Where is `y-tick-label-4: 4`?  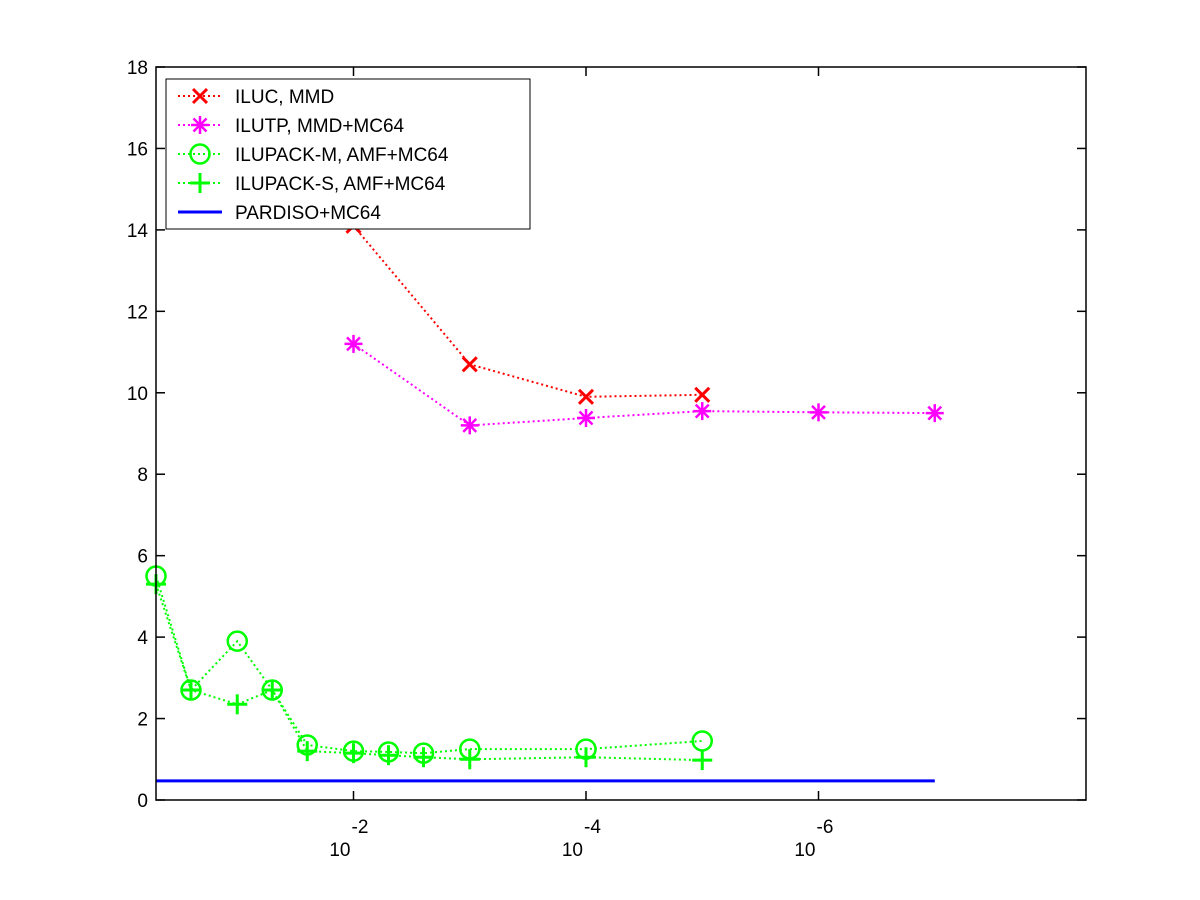 y-tick-label-4: 4 is located at coordinates (142, 638).